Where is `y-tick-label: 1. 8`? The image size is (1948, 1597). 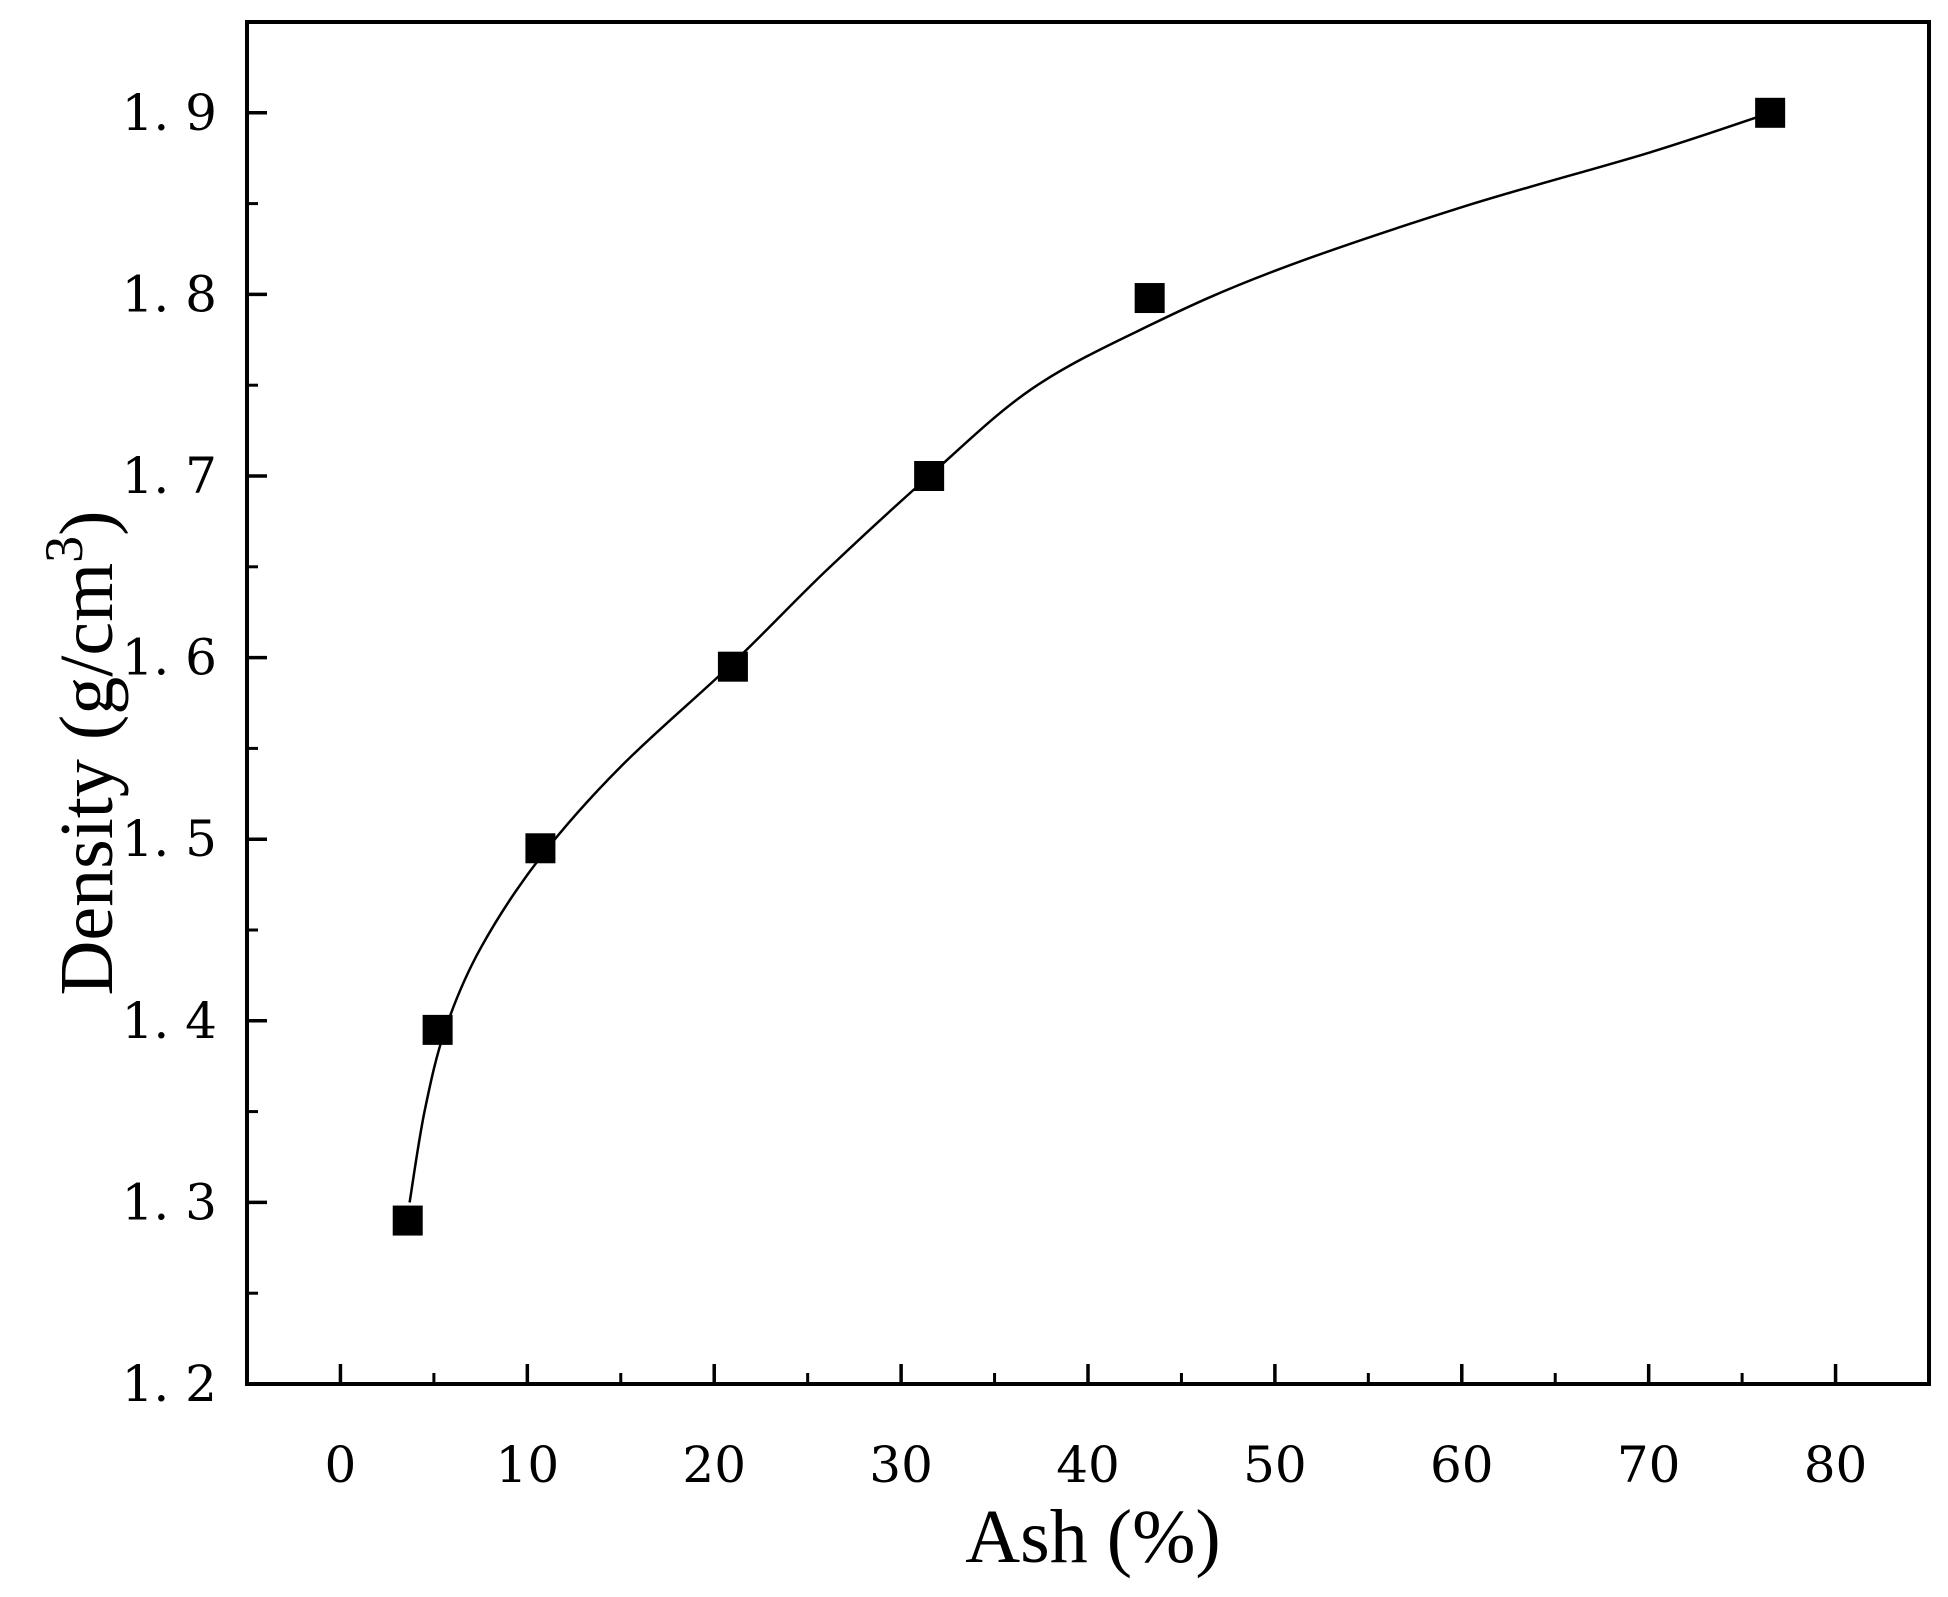
y-tick-label: 1. 8 is located at coordinates (169, 294).